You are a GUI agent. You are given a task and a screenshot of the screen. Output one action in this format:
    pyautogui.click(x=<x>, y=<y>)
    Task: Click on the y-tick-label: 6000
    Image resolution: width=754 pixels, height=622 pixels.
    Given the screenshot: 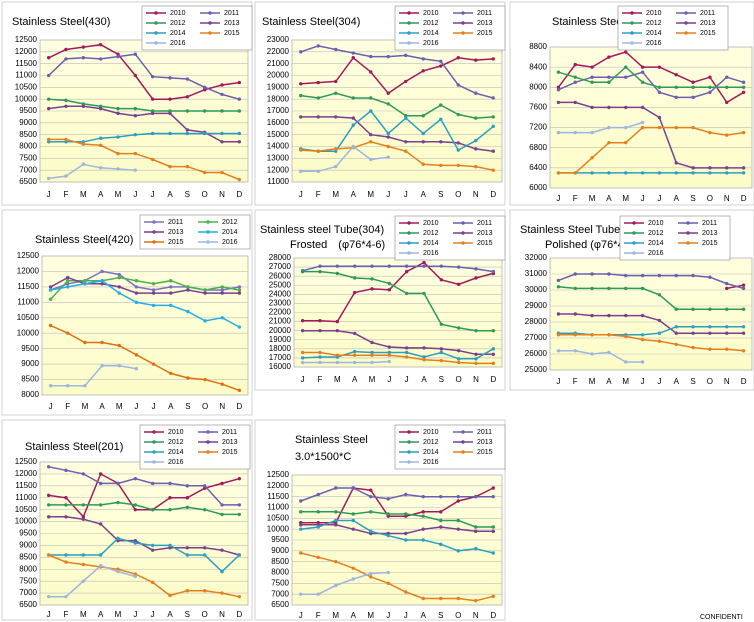 What is the action you would take?
    pyautogui.click(x=538, y=187)
    